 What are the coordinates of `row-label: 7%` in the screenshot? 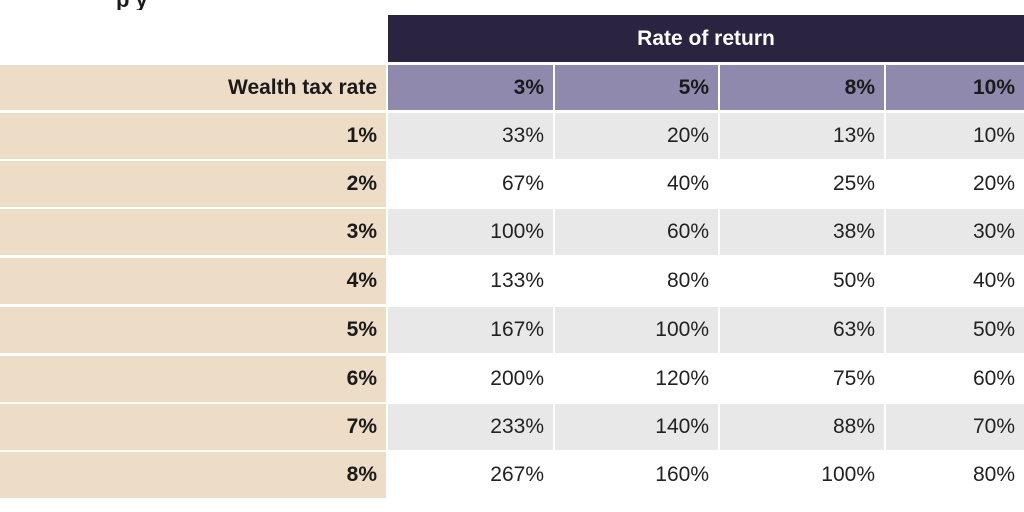 It's located at (193, 427).